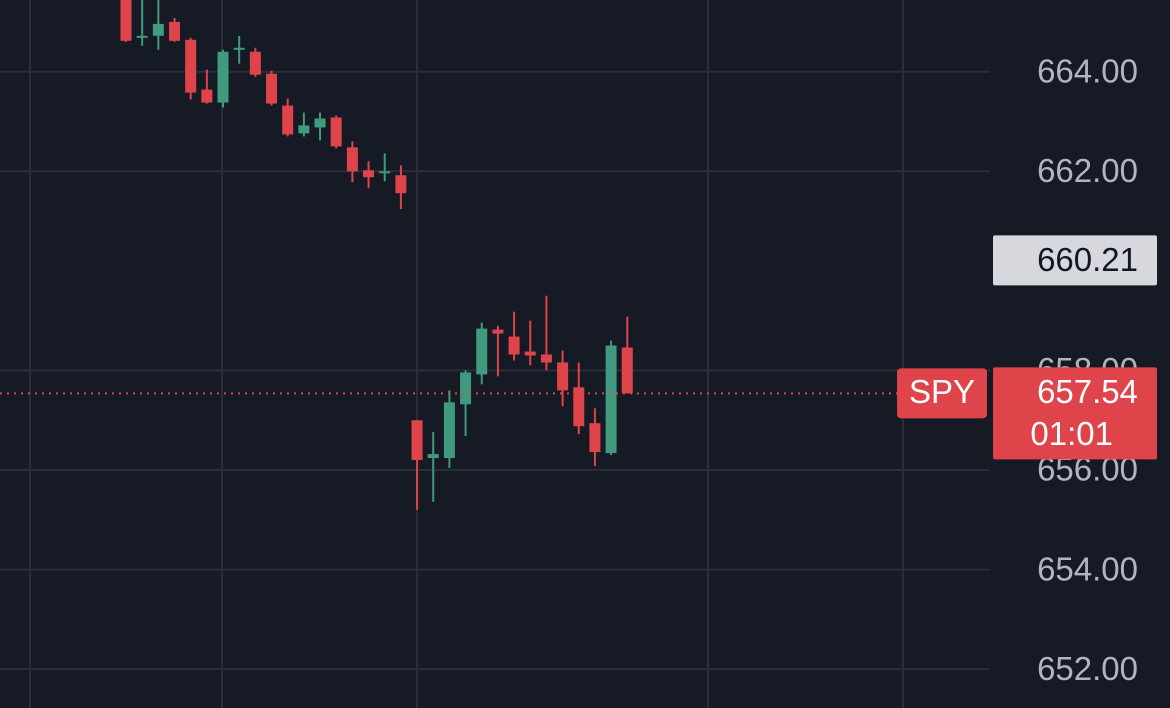  Describe the element at coordinates (1087, 391) in the screenshot. I see `last-price-label: 657.54` at that location.